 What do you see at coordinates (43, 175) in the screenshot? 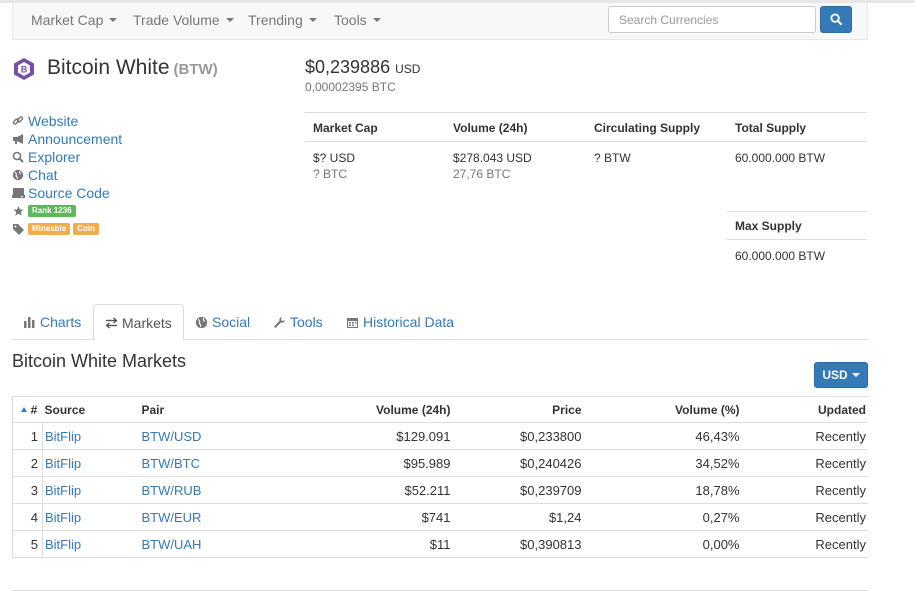
I see `link-chat-label: Chat` at bounding box center [43, 175].